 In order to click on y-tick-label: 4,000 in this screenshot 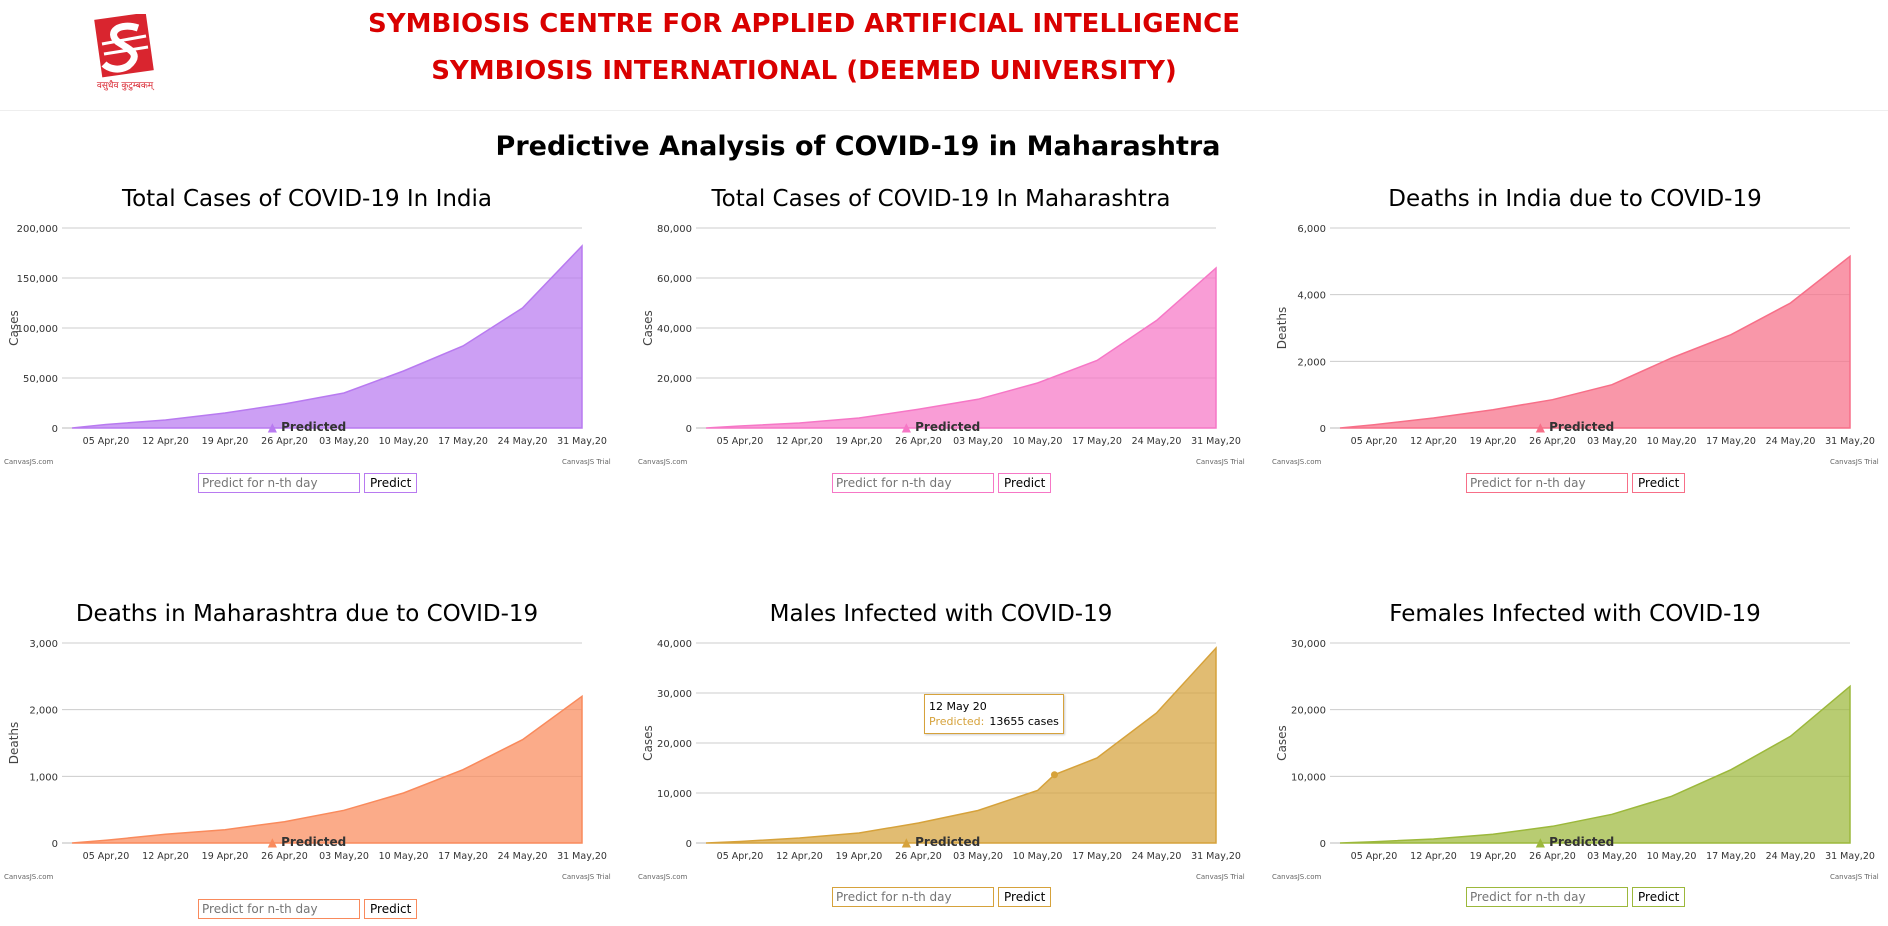, I will do `click(1311, 296)`.